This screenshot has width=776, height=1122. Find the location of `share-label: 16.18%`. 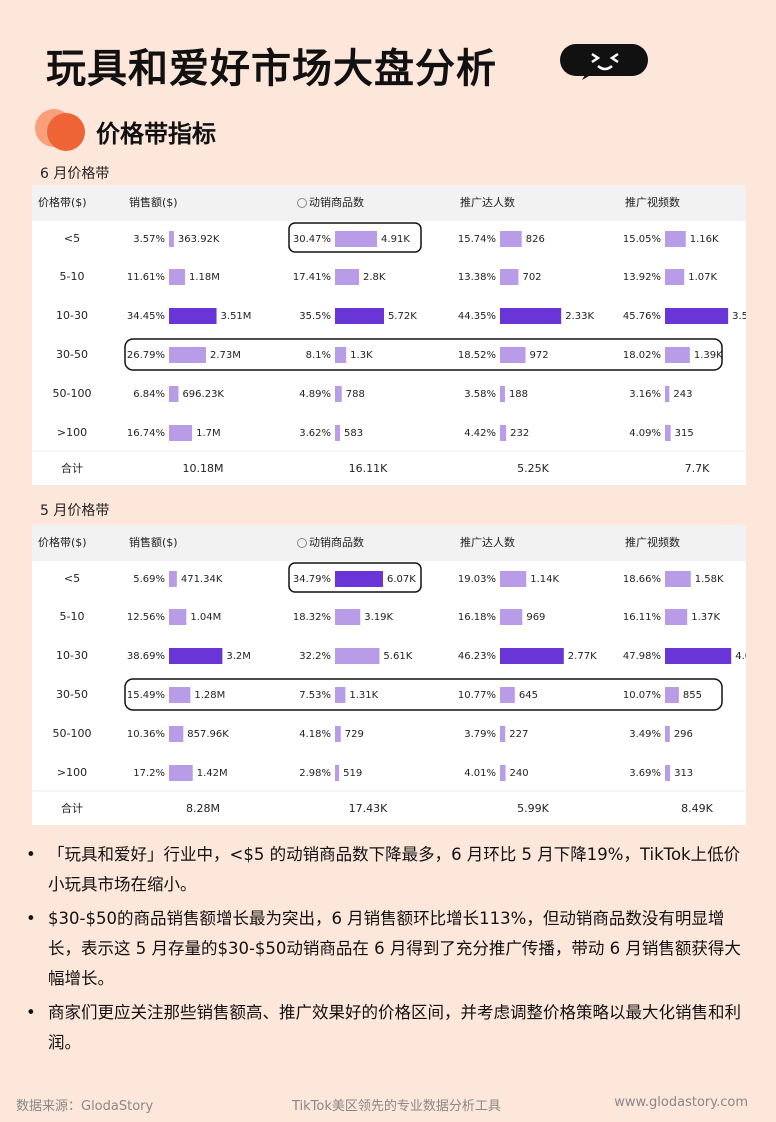

share-label: 16.18% is located at coordinates (477, 617).